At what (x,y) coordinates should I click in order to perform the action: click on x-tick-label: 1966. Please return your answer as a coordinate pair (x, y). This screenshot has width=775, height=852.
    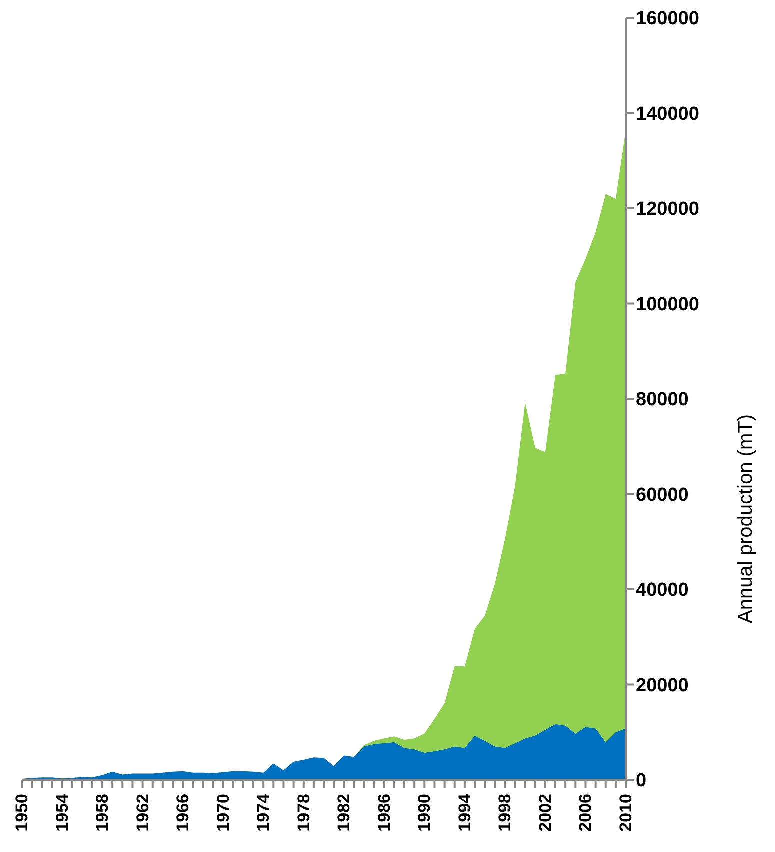
    Looking at the image, I should click on (183, 813).